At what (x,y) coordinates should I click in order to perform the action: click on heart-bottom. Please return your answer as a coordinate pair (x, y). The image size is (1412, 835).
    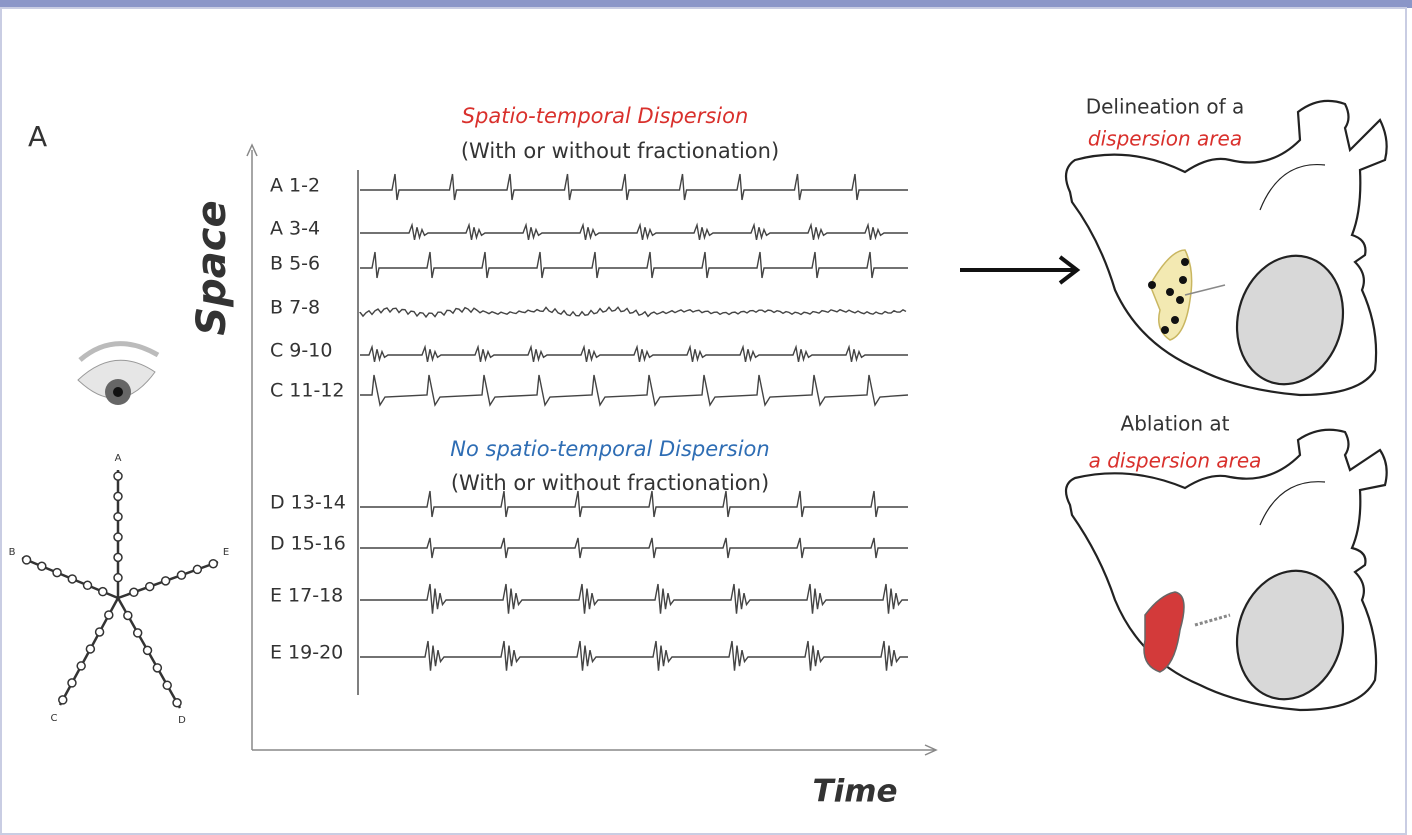
    Looking at the image, I should click on (1226, 570).